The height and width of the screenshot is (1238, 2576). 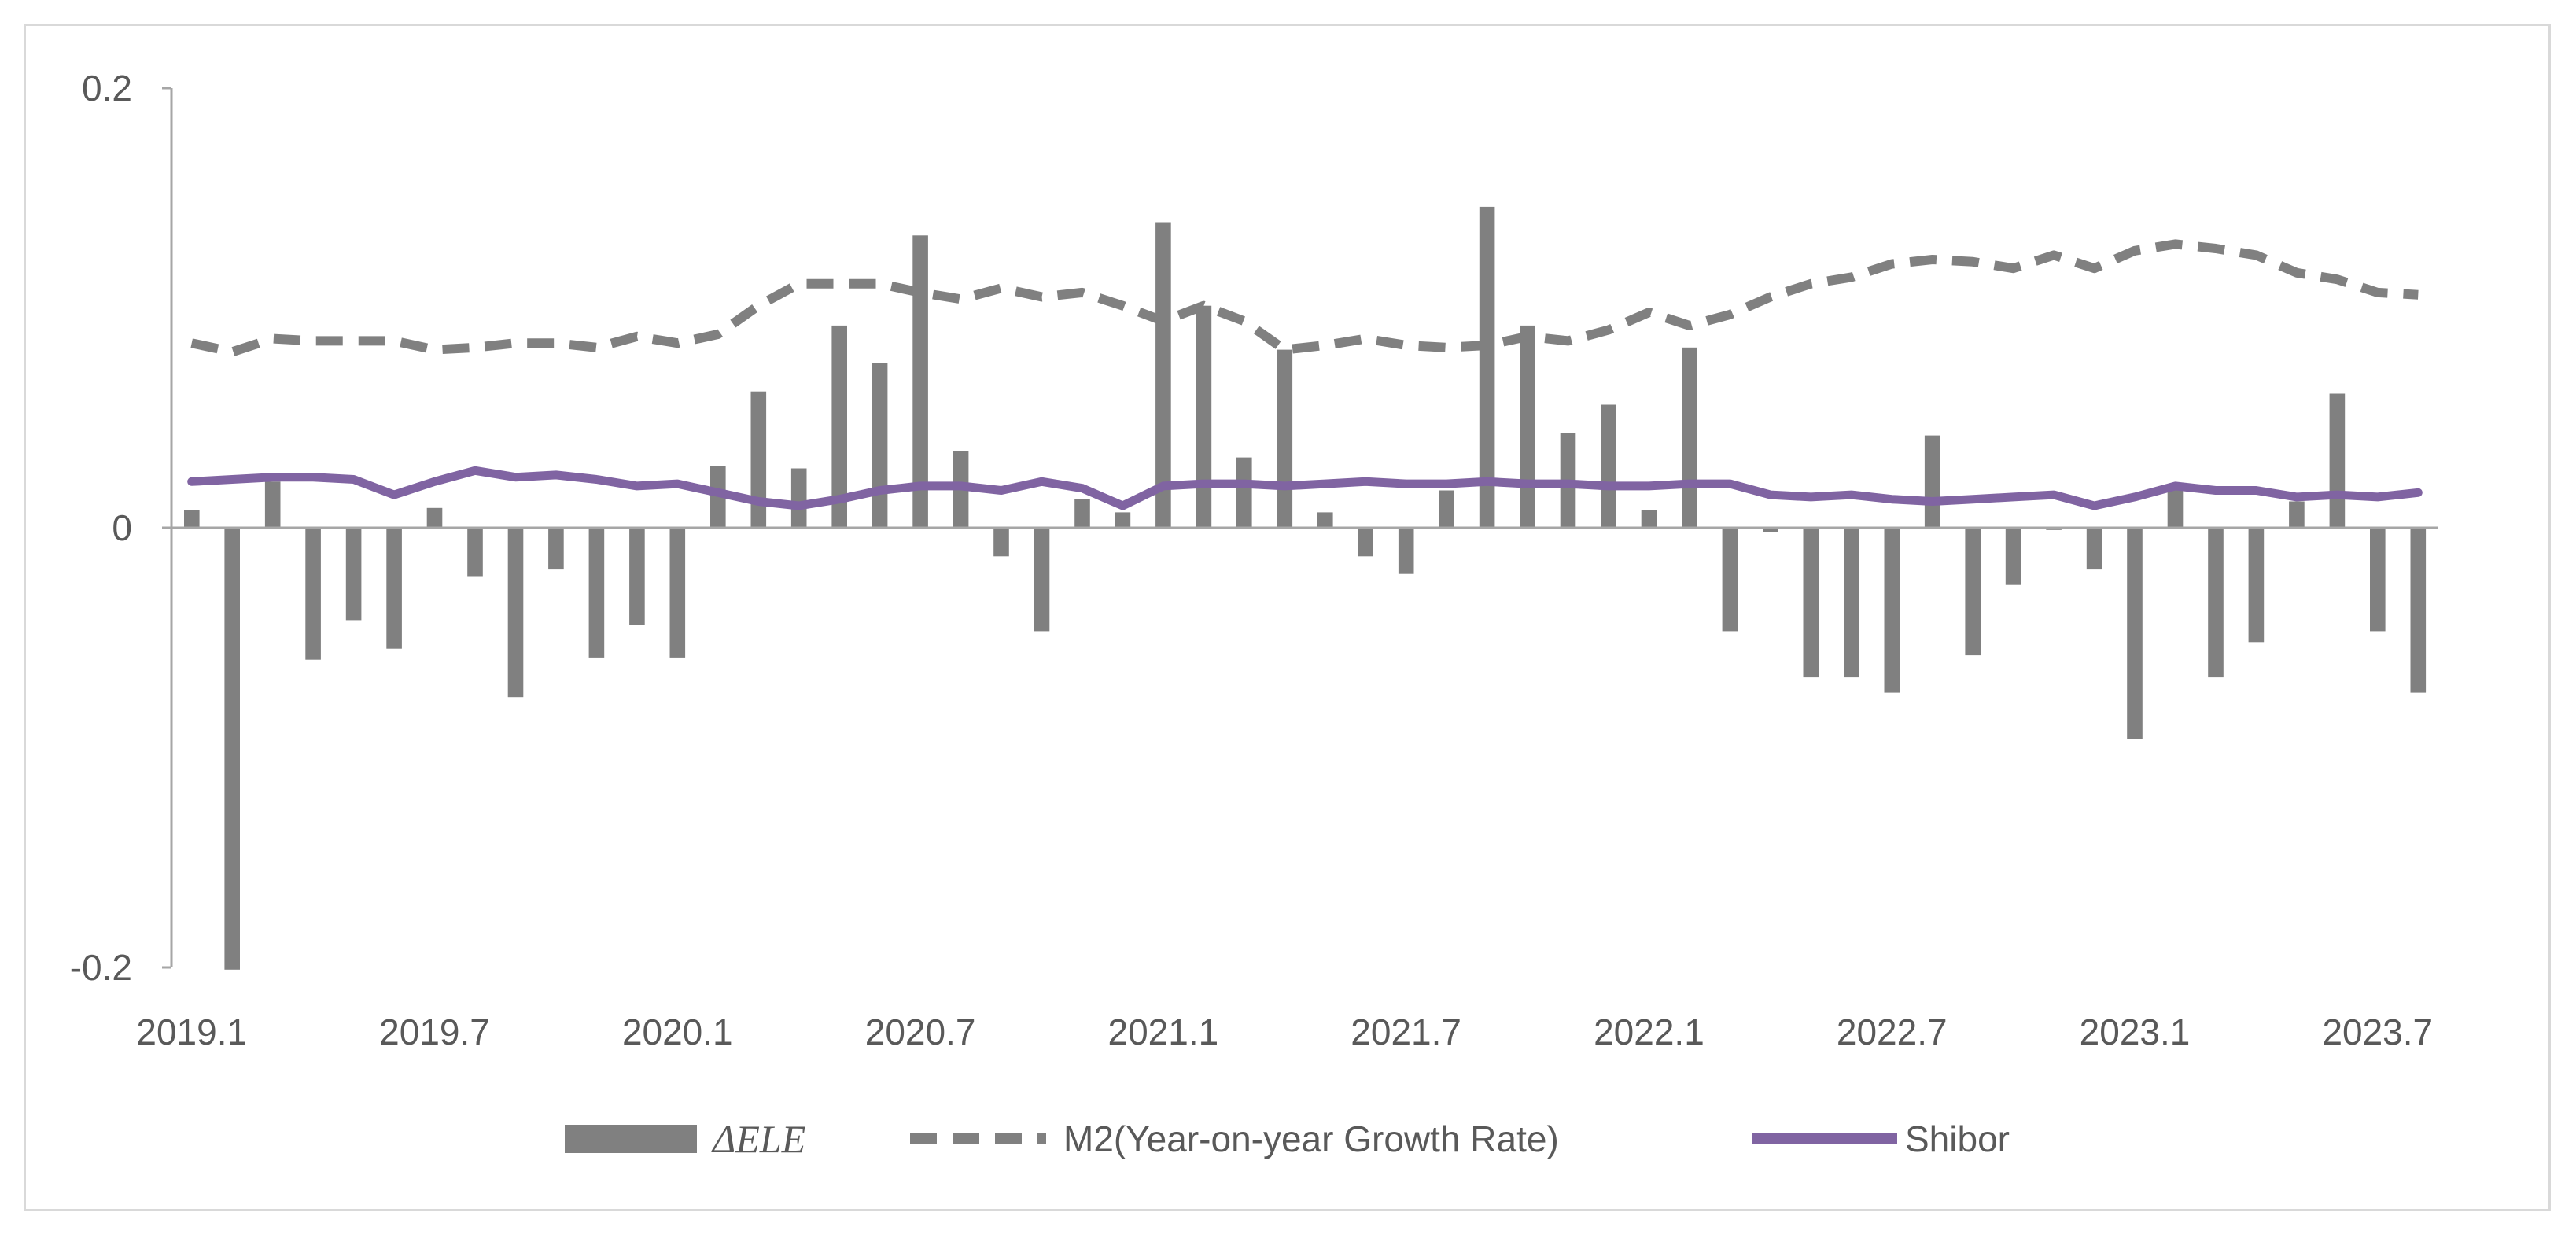 What do you see at coordinates (1285, 438) in the screenshot?
I see `bar-2021.4` at bounding box center [1285, 438].